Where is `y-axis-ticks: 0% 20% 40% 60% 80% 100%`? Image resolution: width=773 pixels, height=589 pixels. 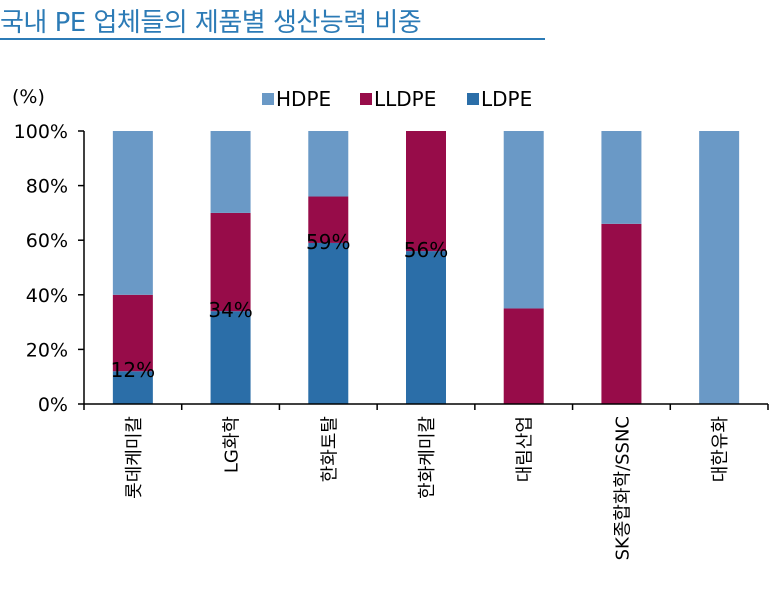 y-axis-ticks: 0% 20% 40% 60% 80% 100% is located at coordinates (49, 268).